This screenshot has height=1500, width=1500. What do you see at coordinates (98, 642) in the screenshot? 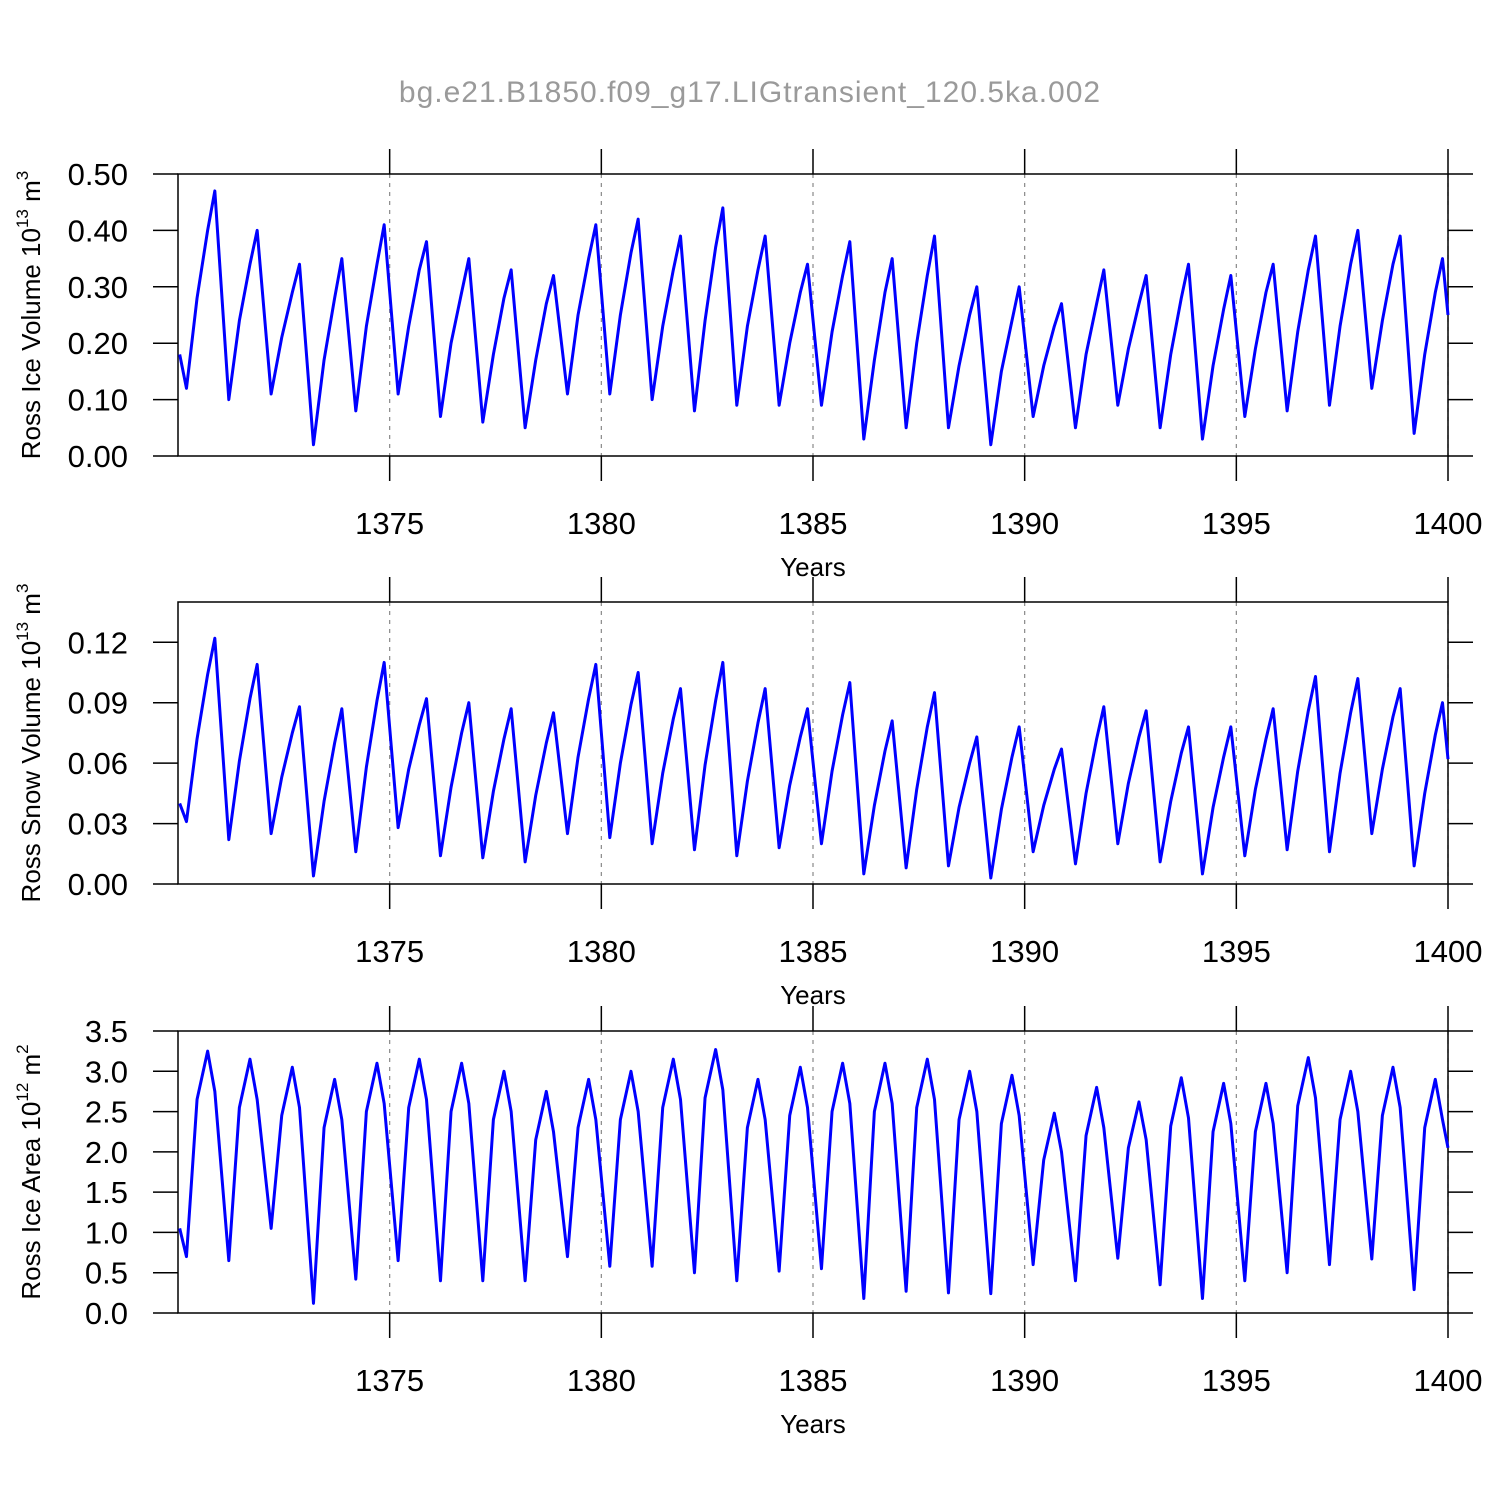
I see `y-tick-label: 0.12` at bounding box center [98, 642].